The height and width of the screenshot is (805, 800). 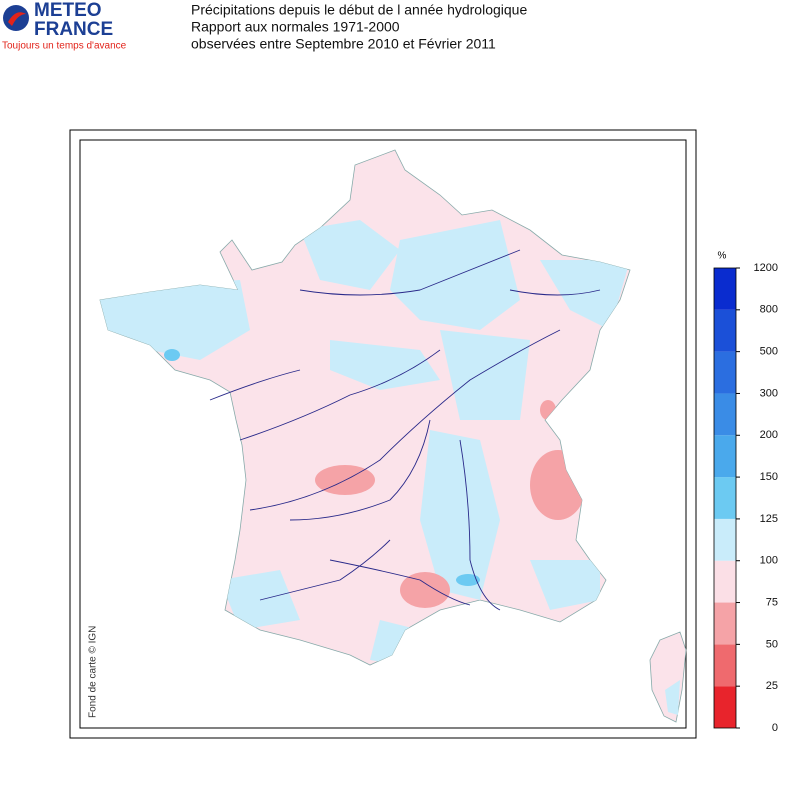 I want to click on legend-tick-label: 75, so click(x=772, y=602).